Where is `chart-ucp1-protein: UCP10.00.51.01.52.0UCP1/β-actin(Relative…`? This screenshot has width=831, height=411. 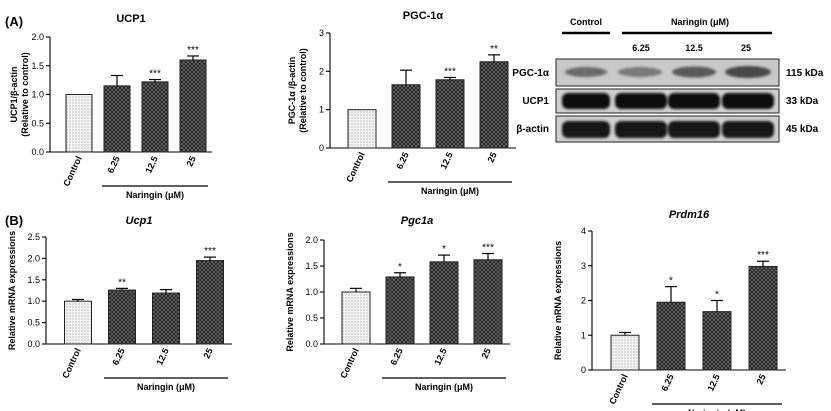 chart-ucp1-protein: UCP10.00.51.01.52.0UCP1/β-actin(Relative… is located at coordinates (110, 106).